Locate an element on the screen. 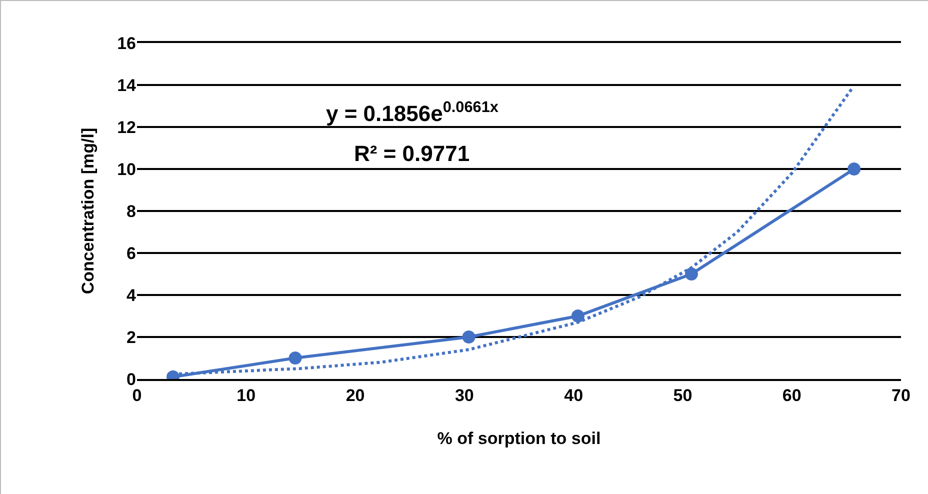 The width and height of the screenshot is (928, 494). x-axis-title: % of sorption to soil is located at coordinates (519, 438).